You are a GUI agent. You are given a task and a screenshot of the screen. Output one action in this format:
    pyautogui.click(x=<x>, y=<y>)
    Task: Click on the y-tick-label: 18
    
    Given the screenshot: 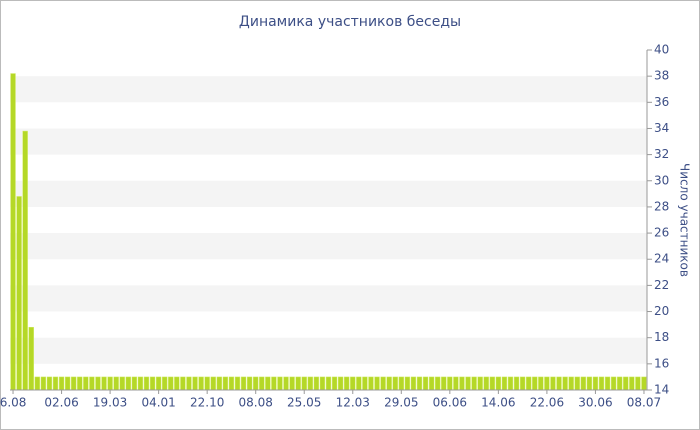 What is the action you would take?
    pyautogui.click(x=661, y=337)
    